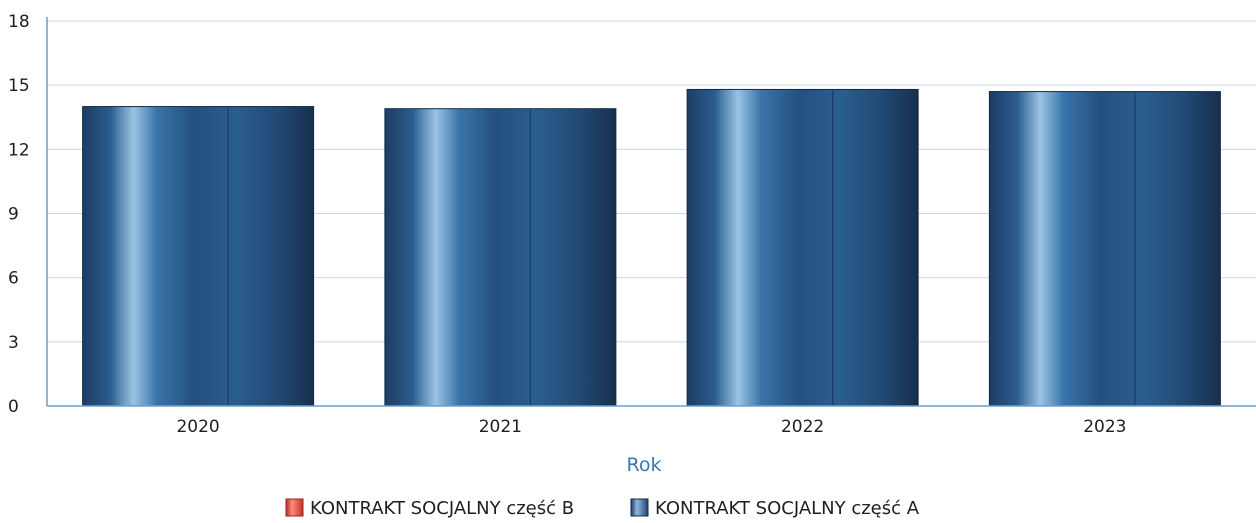 This screenshot has width=1256, height=523. Describe the element at coordinates (500, 427) in the screenshot. I see `x-tick-label-2021: 2021` at that location.